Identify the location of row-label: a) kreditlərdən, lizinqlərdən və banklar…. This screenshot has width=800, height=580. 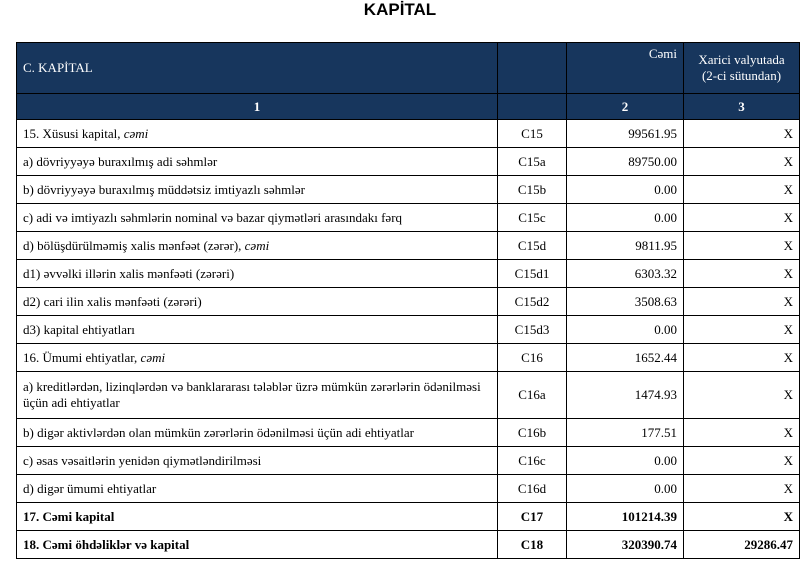
(252, 394).